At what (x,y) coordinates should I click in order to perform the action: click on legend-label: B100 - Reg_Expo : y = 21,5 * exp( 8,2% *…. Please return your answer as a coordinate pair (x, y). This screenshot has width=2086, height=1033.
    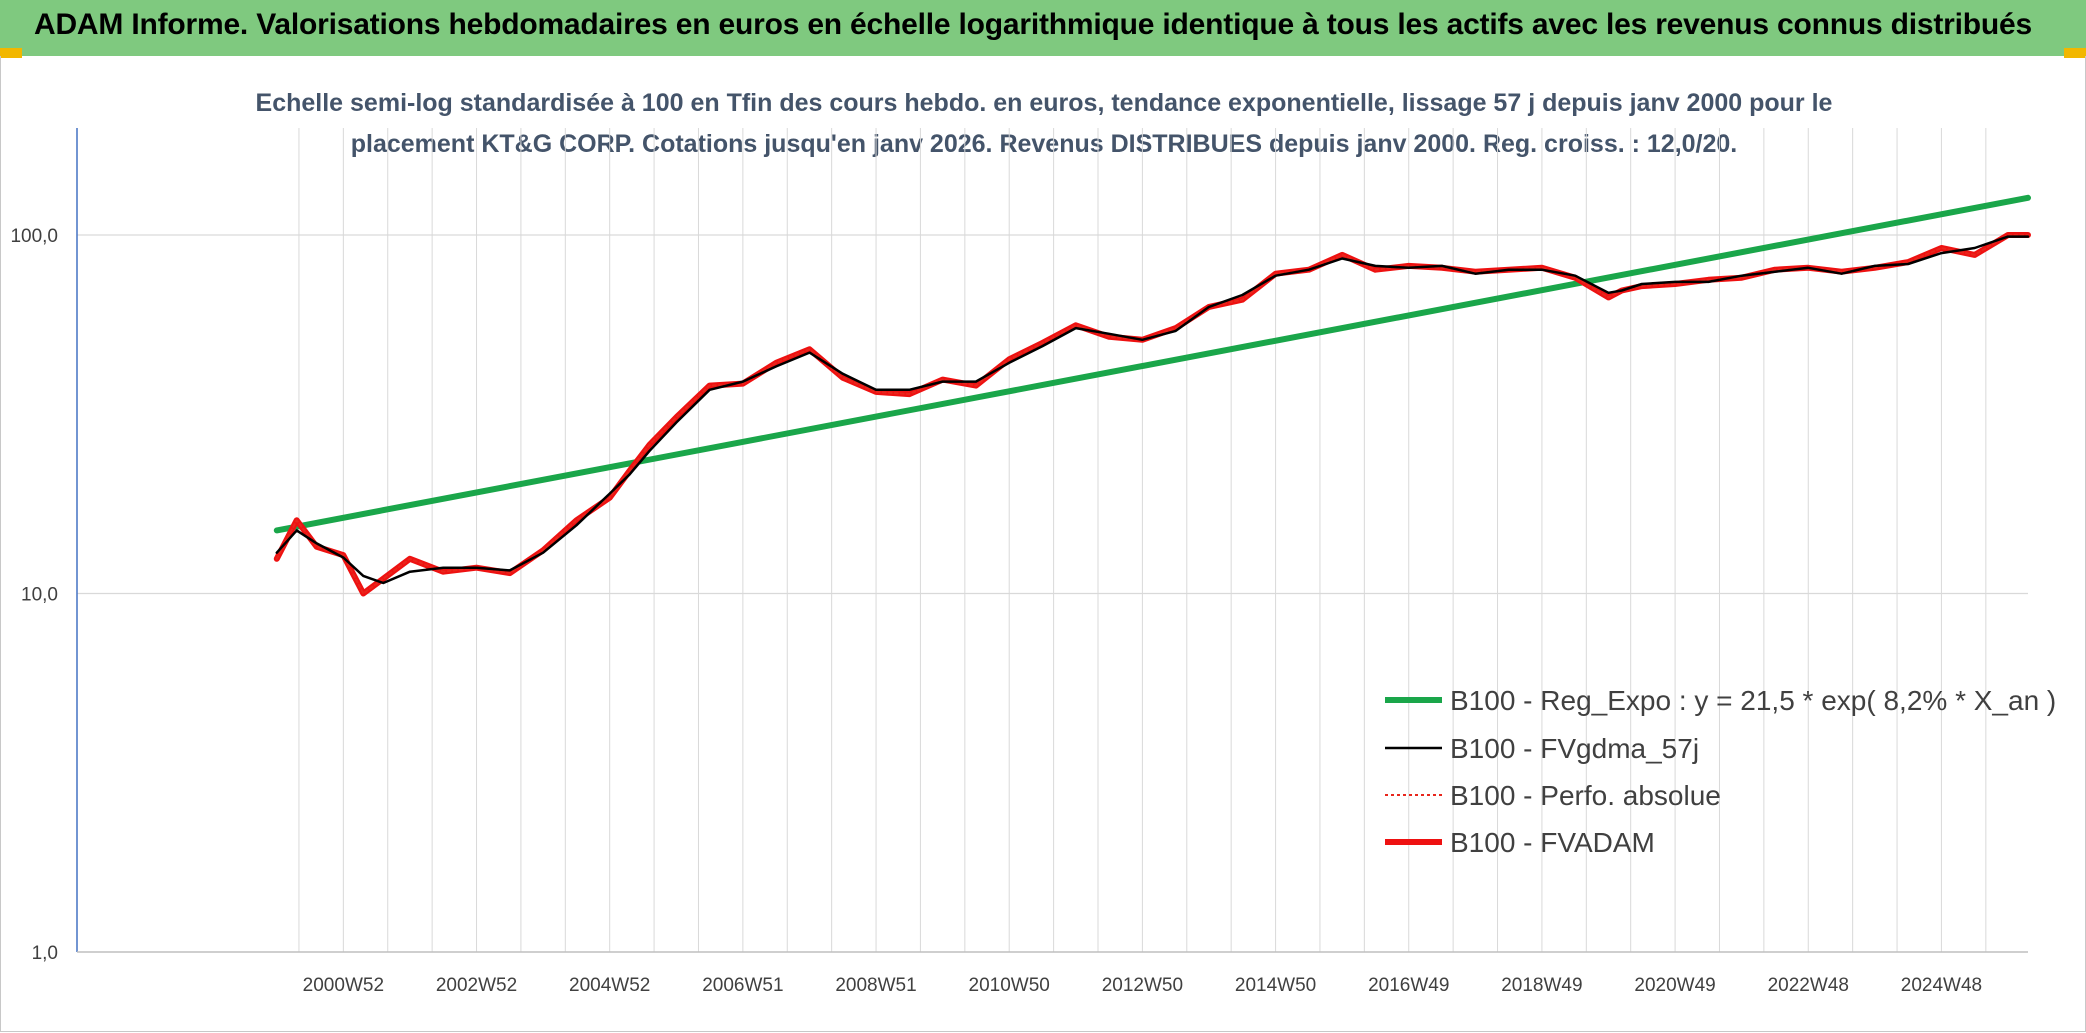
    Looking at the image, I should click on (1753, 700).